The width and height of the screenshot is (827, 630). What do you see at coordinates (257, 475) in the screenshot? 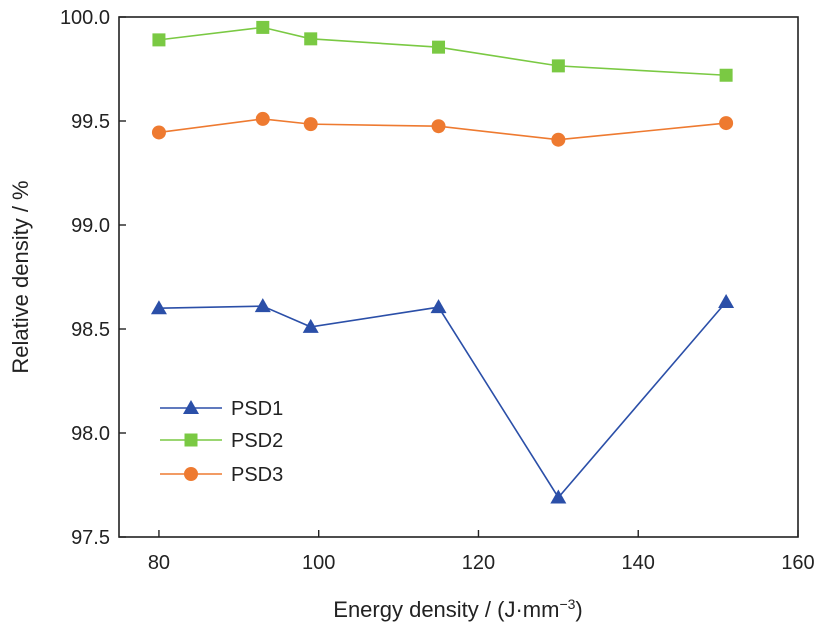
I see `legend-label-psd3: PSD3` at bounding box center [257, 475].